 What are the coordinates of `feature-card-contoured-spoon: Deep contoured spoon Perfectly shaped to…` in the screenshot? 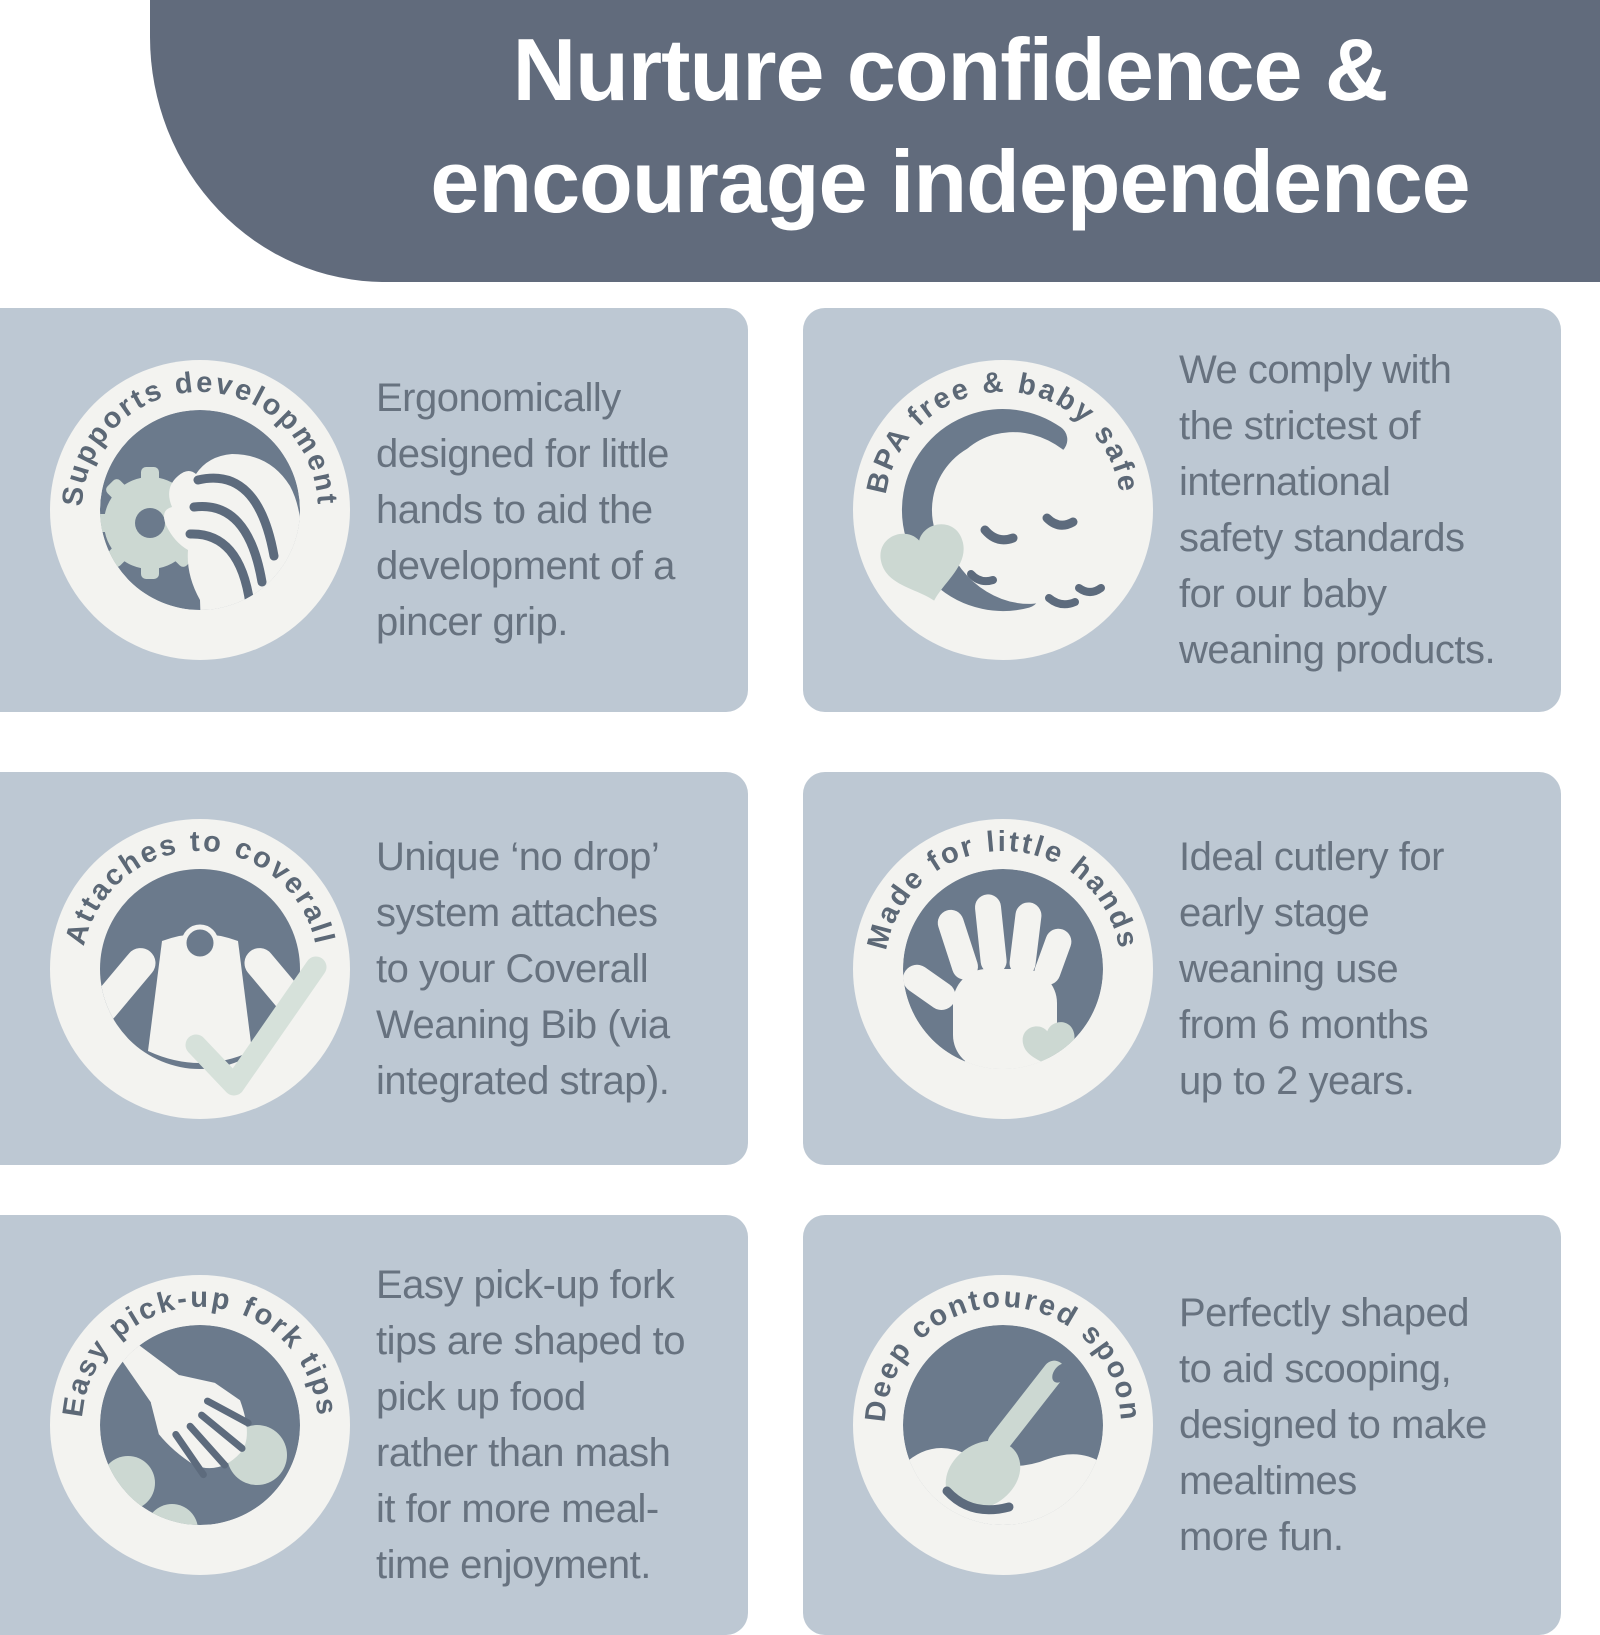 It's located at (1182, 1425).